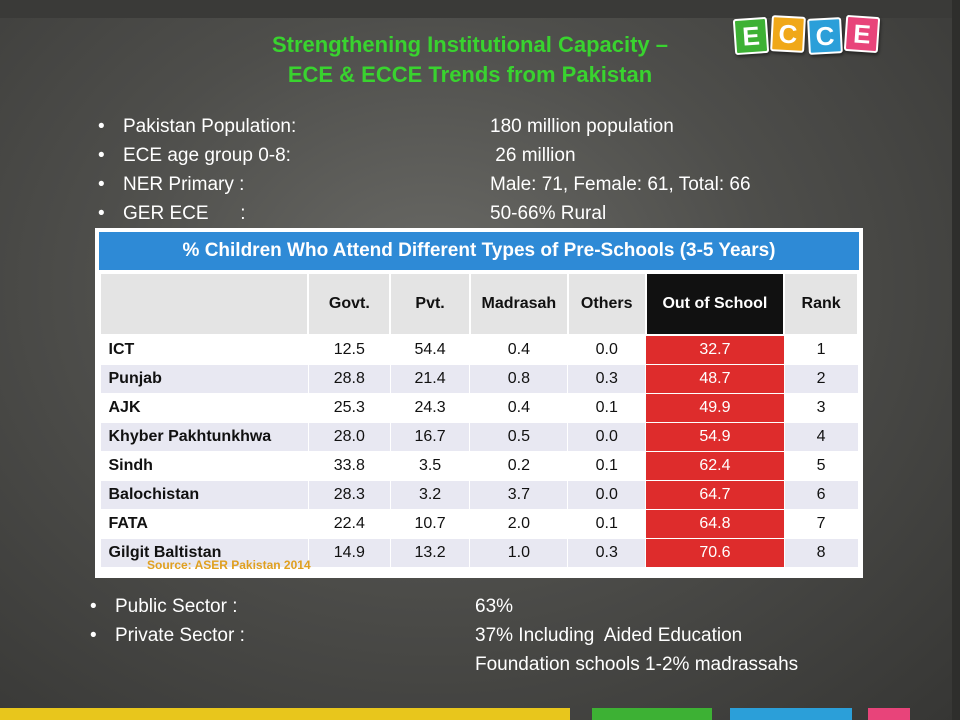 The height and width of the screenshot is (720, 960). I want to click on cell-region: Sindh, so click(204, 466).